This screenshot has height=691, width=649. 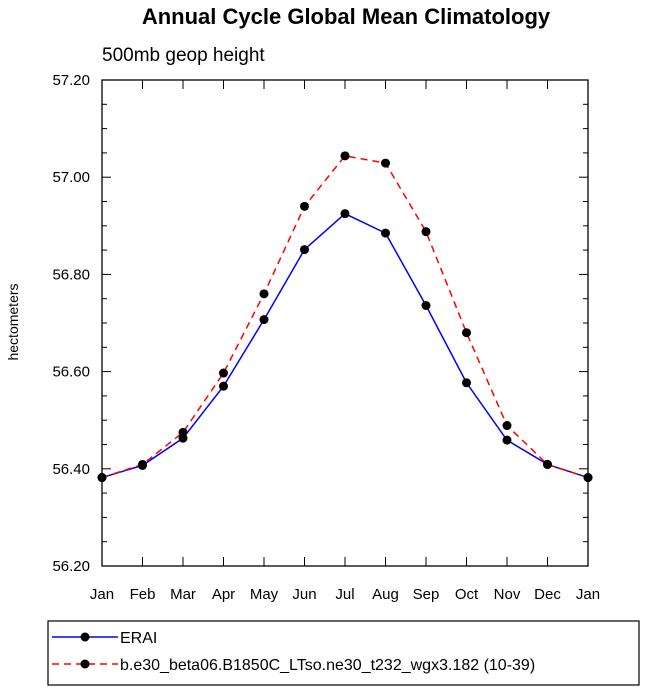 I want to click on legend-box, so click(x=343, y=653).